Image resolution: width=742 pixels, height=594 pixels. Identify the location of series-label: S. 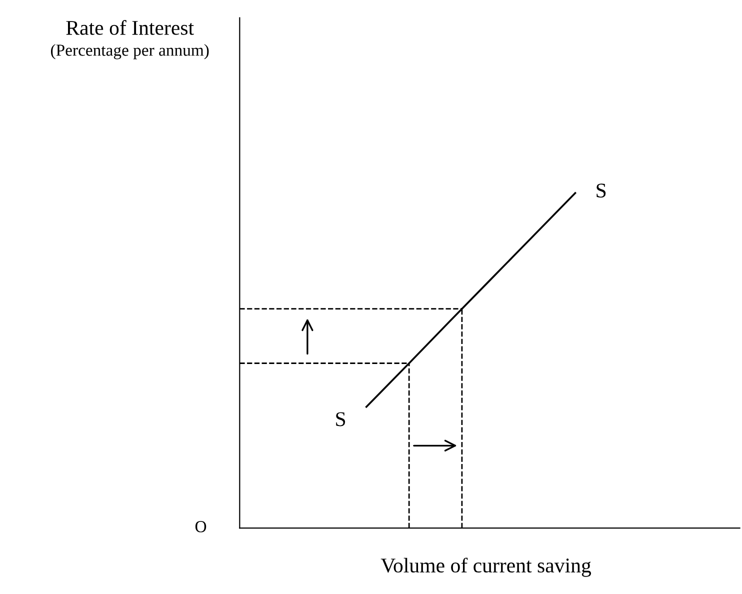
(601, 191).